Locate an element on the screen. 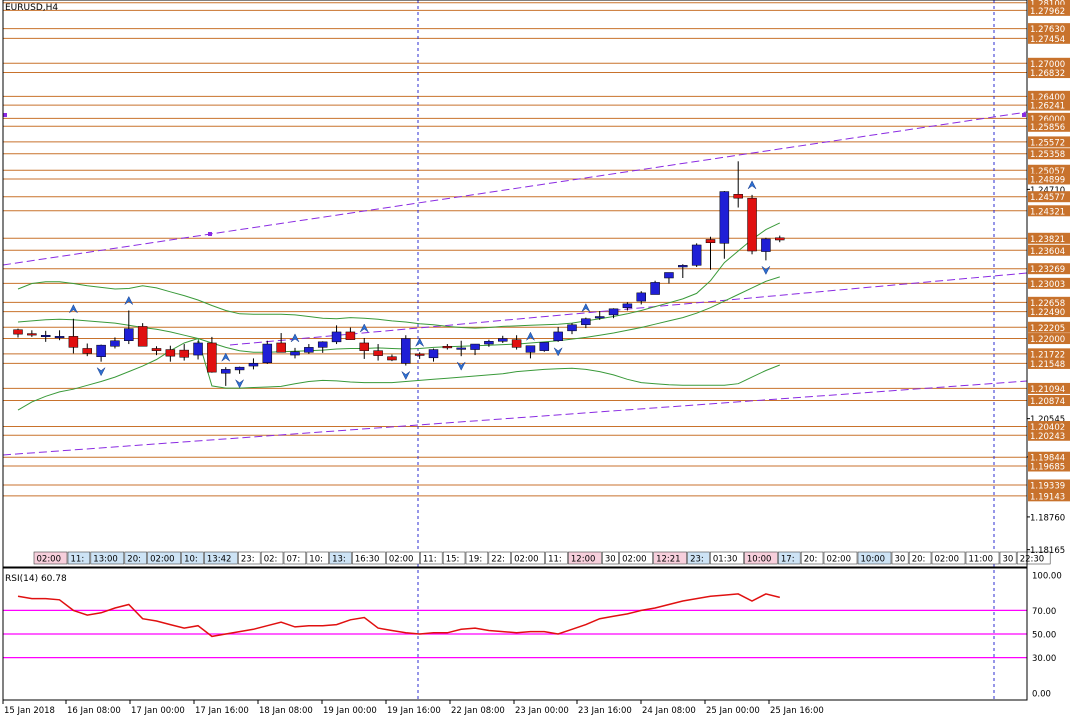  time-tag-label: 11: is located at coordinates (430, 560).